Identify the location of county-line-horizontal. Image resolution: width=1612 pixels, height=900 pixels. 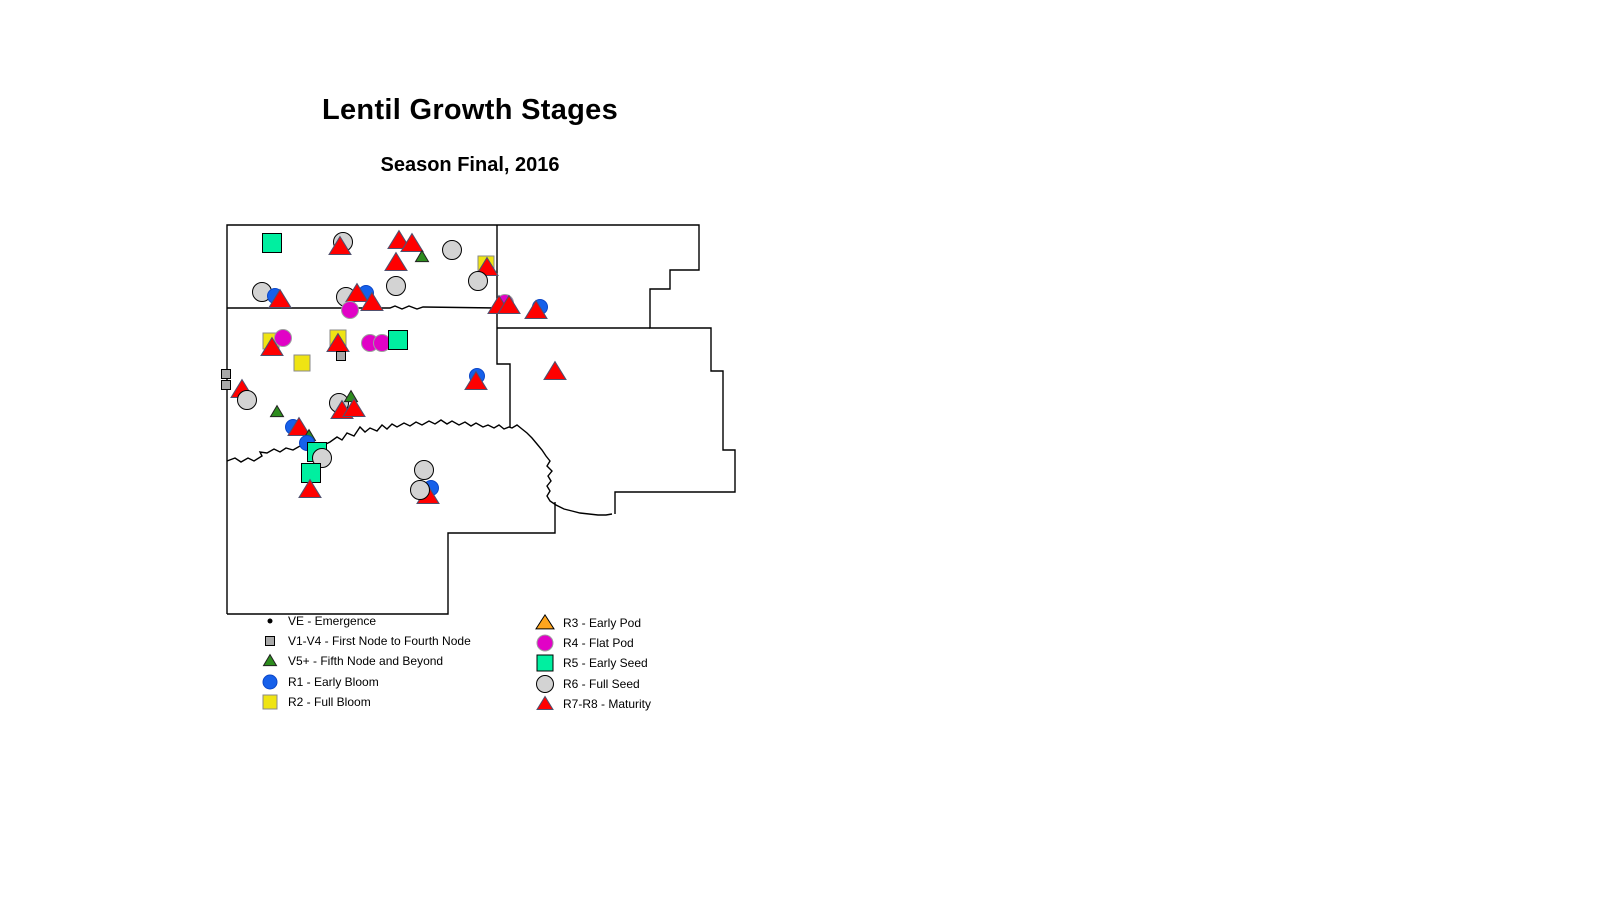
(362, 307).